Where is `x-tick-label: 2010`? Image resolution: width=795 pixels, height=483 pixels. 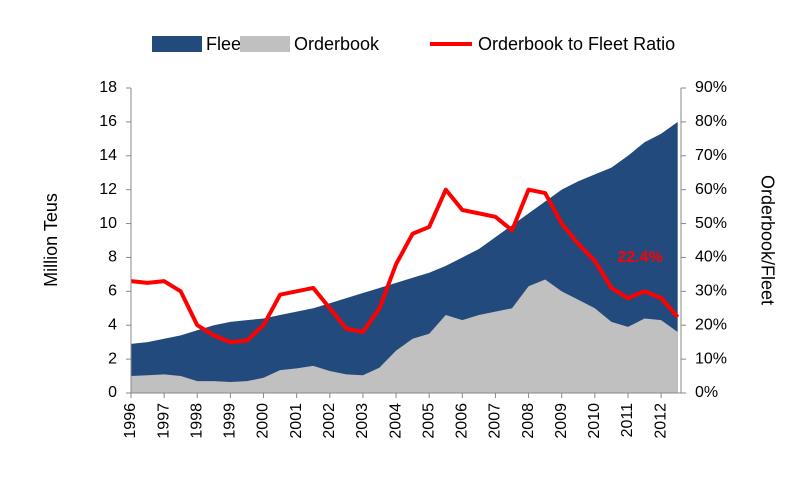
x-tick-label: 2010 is located at coordinates (594, 421).